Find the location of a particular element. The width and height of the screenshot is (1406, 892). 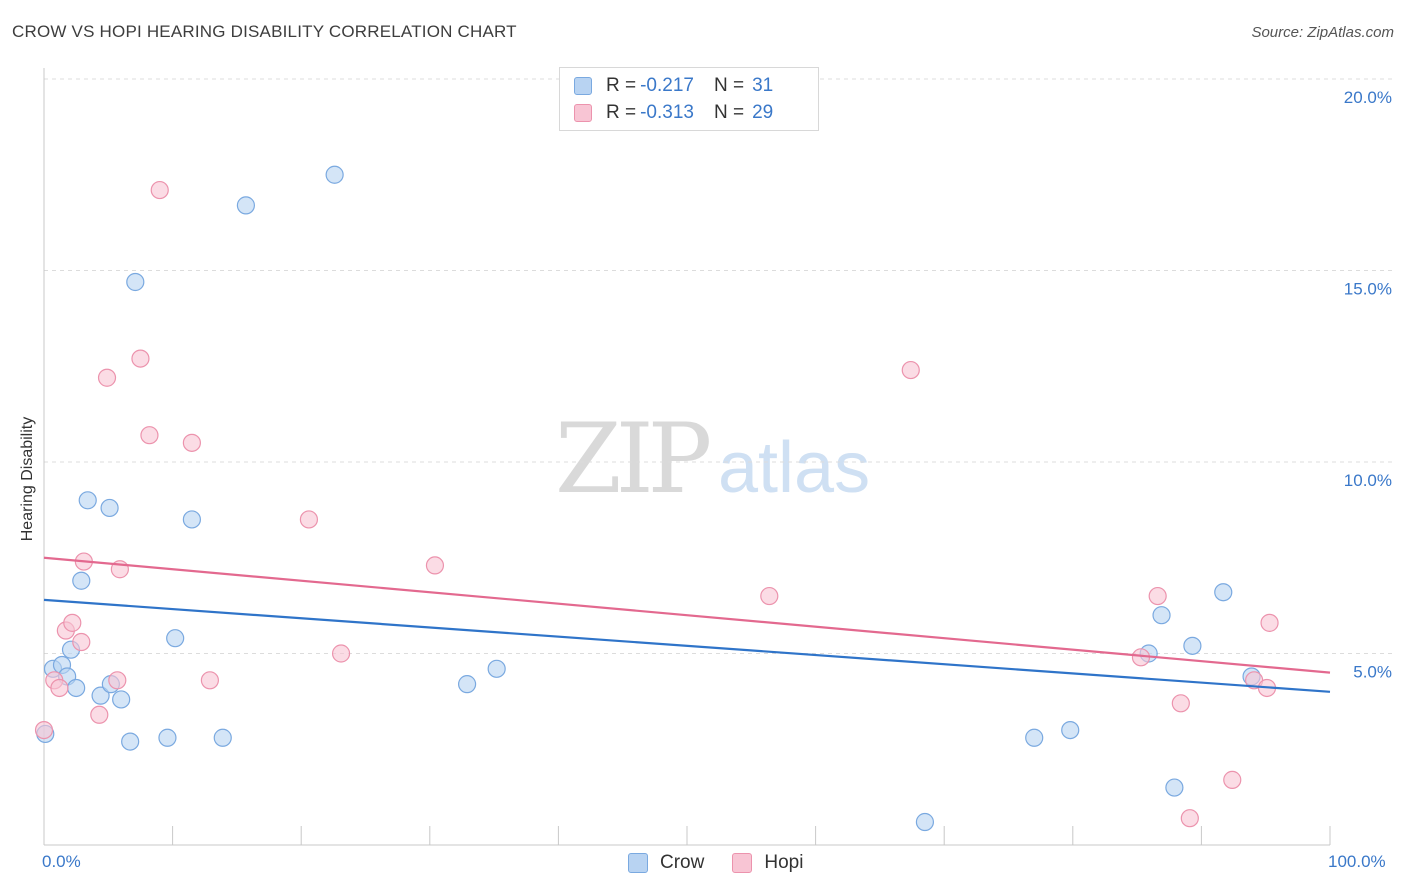

x-tick-label-max: 100.0% is located at coordinates (1357, 861).